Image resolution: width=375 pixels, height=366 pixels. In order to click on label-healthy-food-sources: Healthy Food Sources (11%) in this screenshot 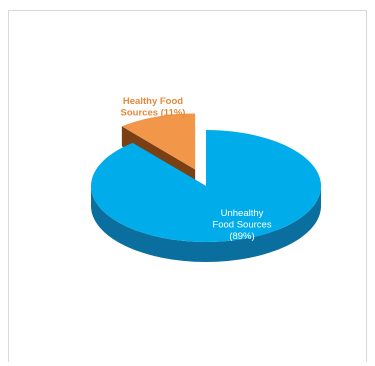, I will do `click(153, 107)`.